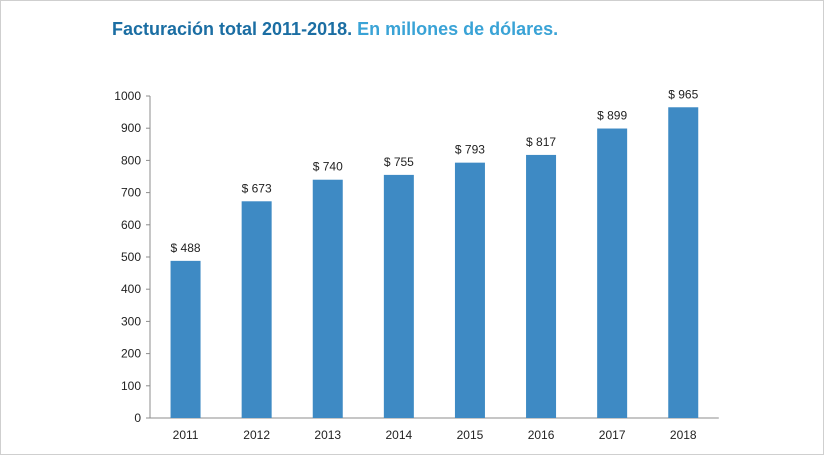  Describe the element at coordinates (256, 435) in the screenshot. I see `x-tick-label-2012: 2012` at that location.